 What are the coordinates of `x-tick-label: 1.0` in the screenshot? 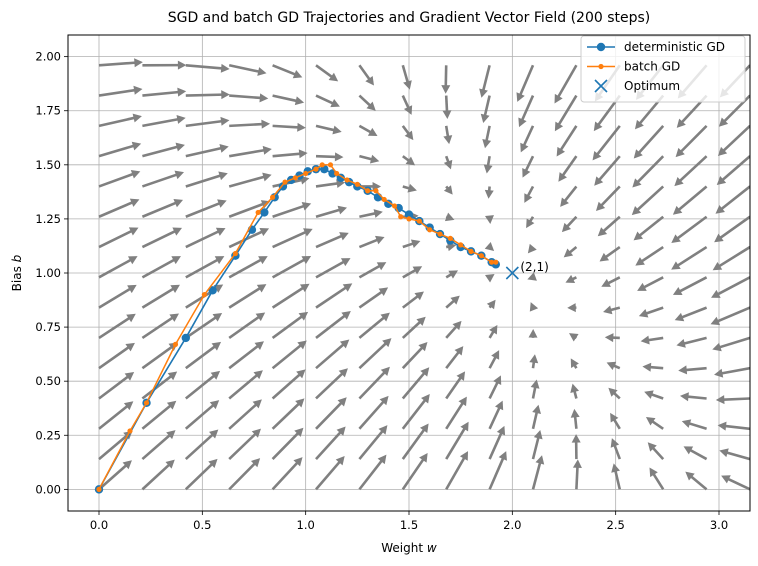 It's located at (306, 525).